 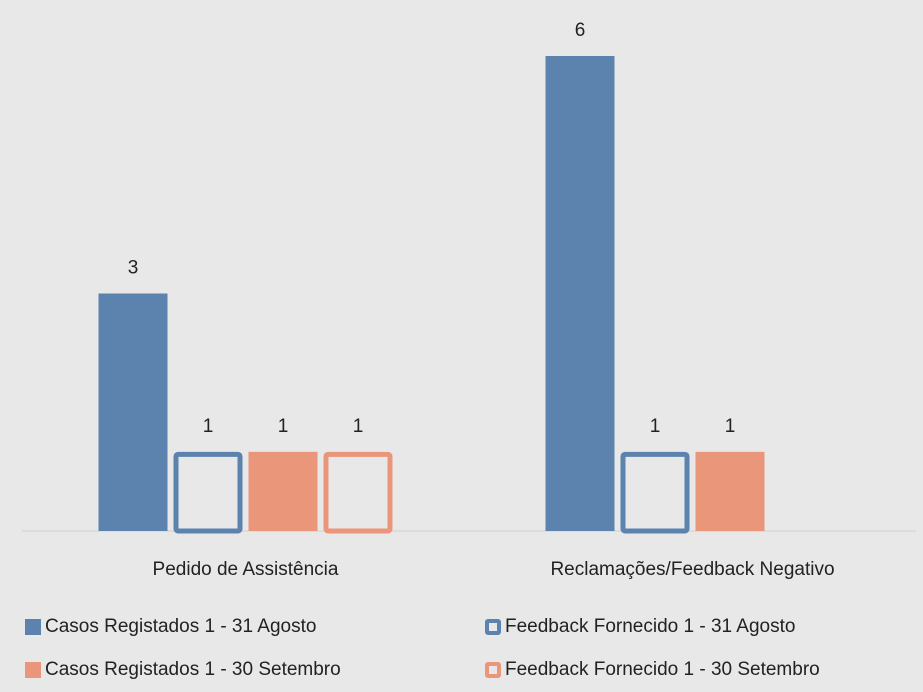 What do you see at coordinates (246, 569) in the screenshot?
I see `x-tick-label: Pedido de Assistência` at bounding box center [246, 569].